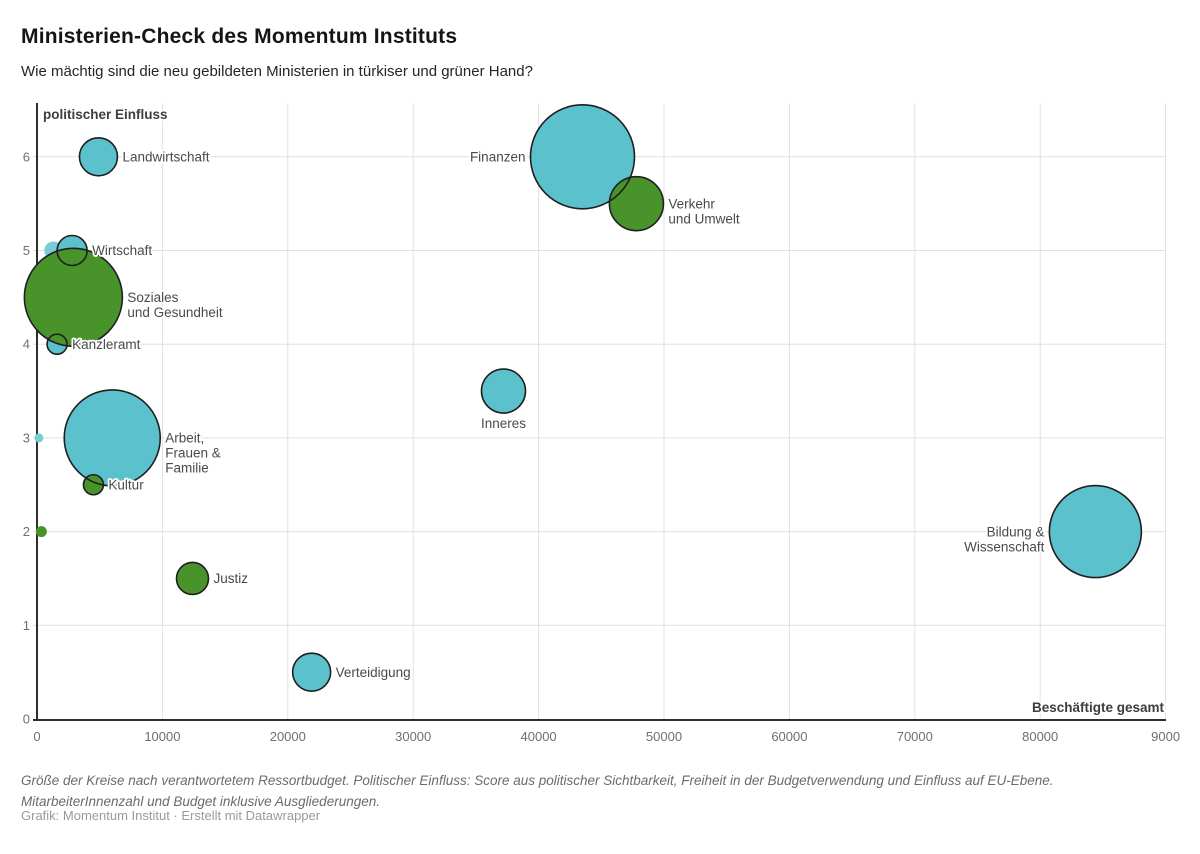  I want to click on bubble-outline-verteidigung, so click(311, 672).